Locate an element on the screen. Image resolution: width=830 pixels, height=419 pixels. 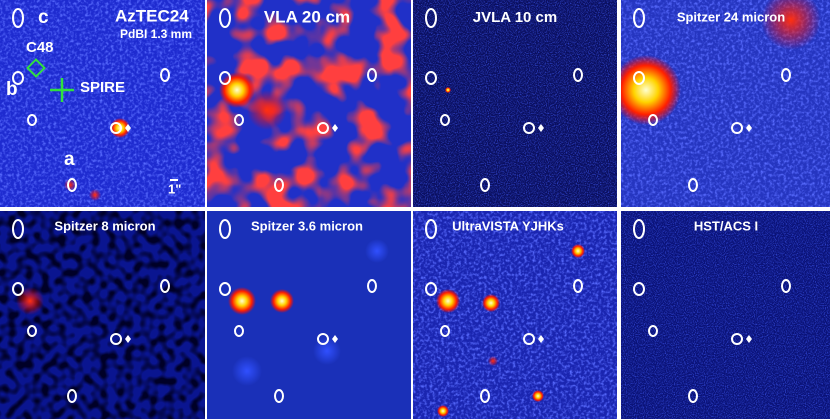
annotation: c is located at coordinates (43, 17).